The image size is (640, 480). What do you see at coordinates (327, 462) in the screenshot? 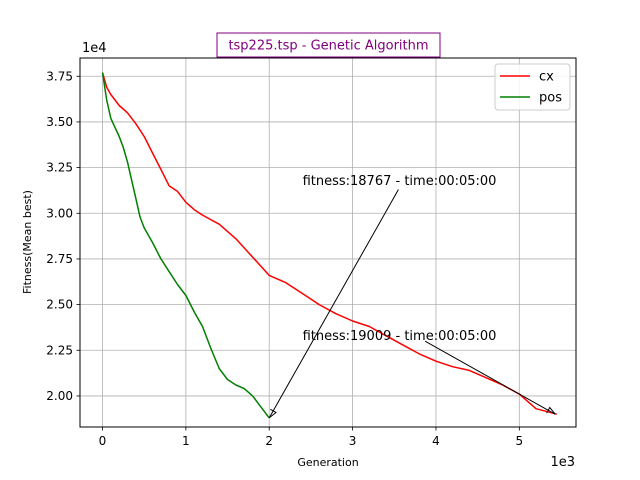
I see `x-axis-label: Generation` at bounding box center [327, 462].